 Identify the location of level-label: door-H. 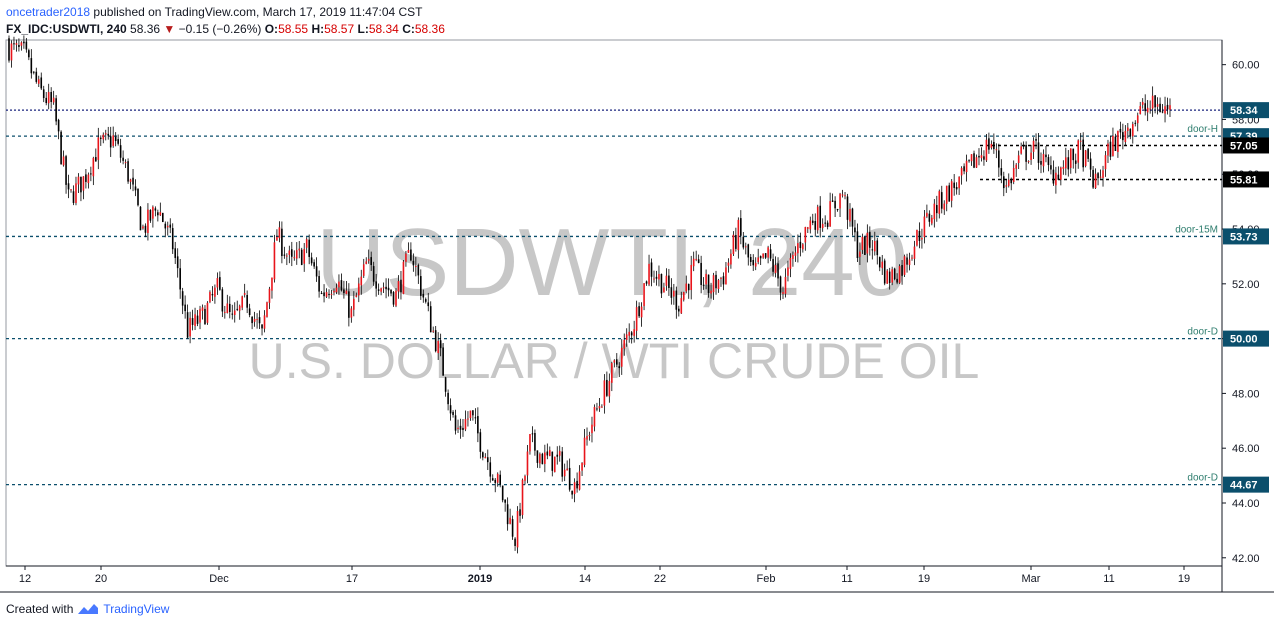
(1202, 129).